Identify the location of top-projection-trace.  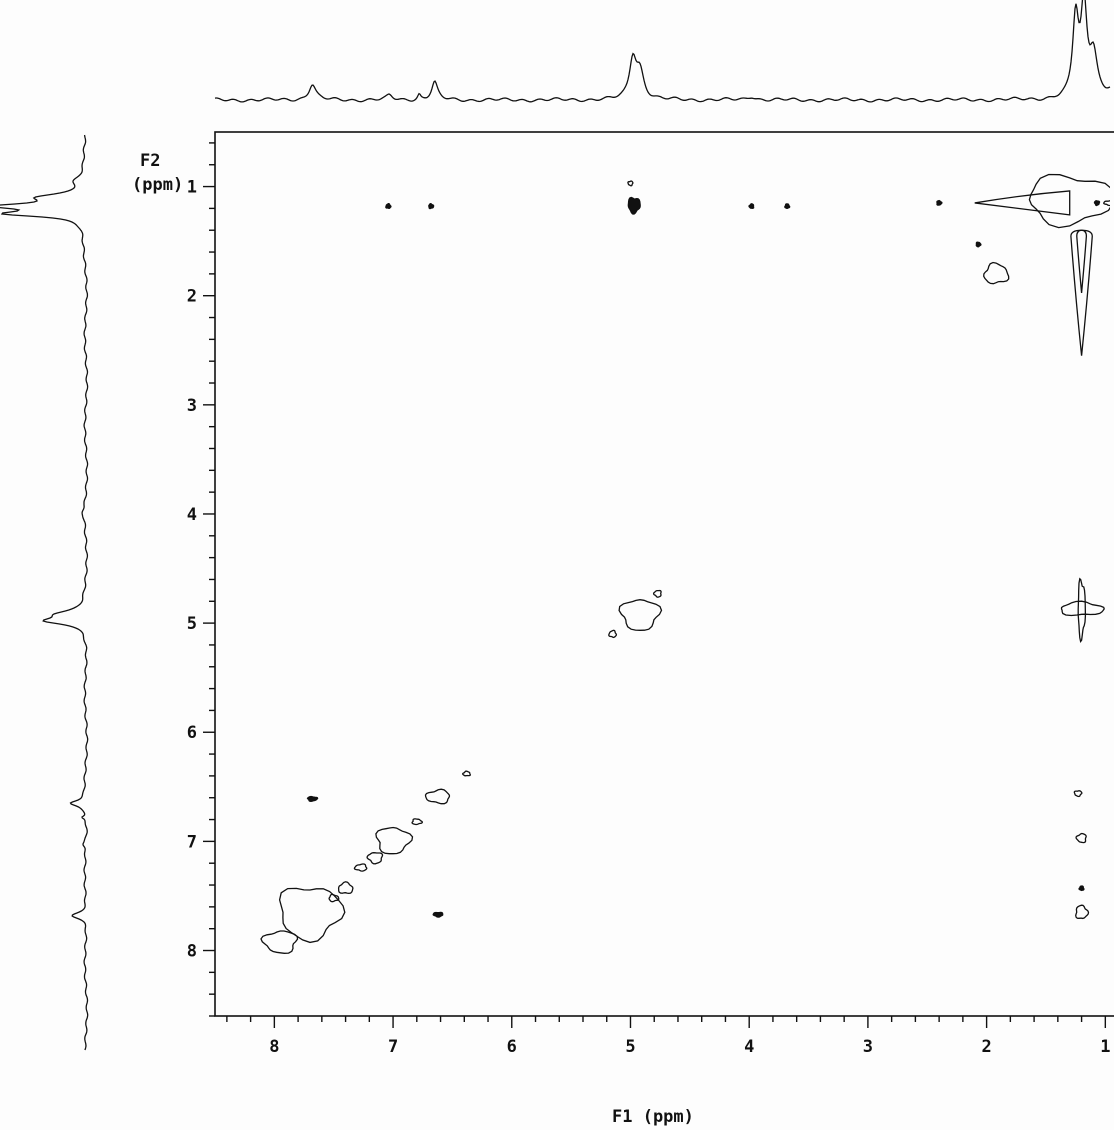
(662, 51).